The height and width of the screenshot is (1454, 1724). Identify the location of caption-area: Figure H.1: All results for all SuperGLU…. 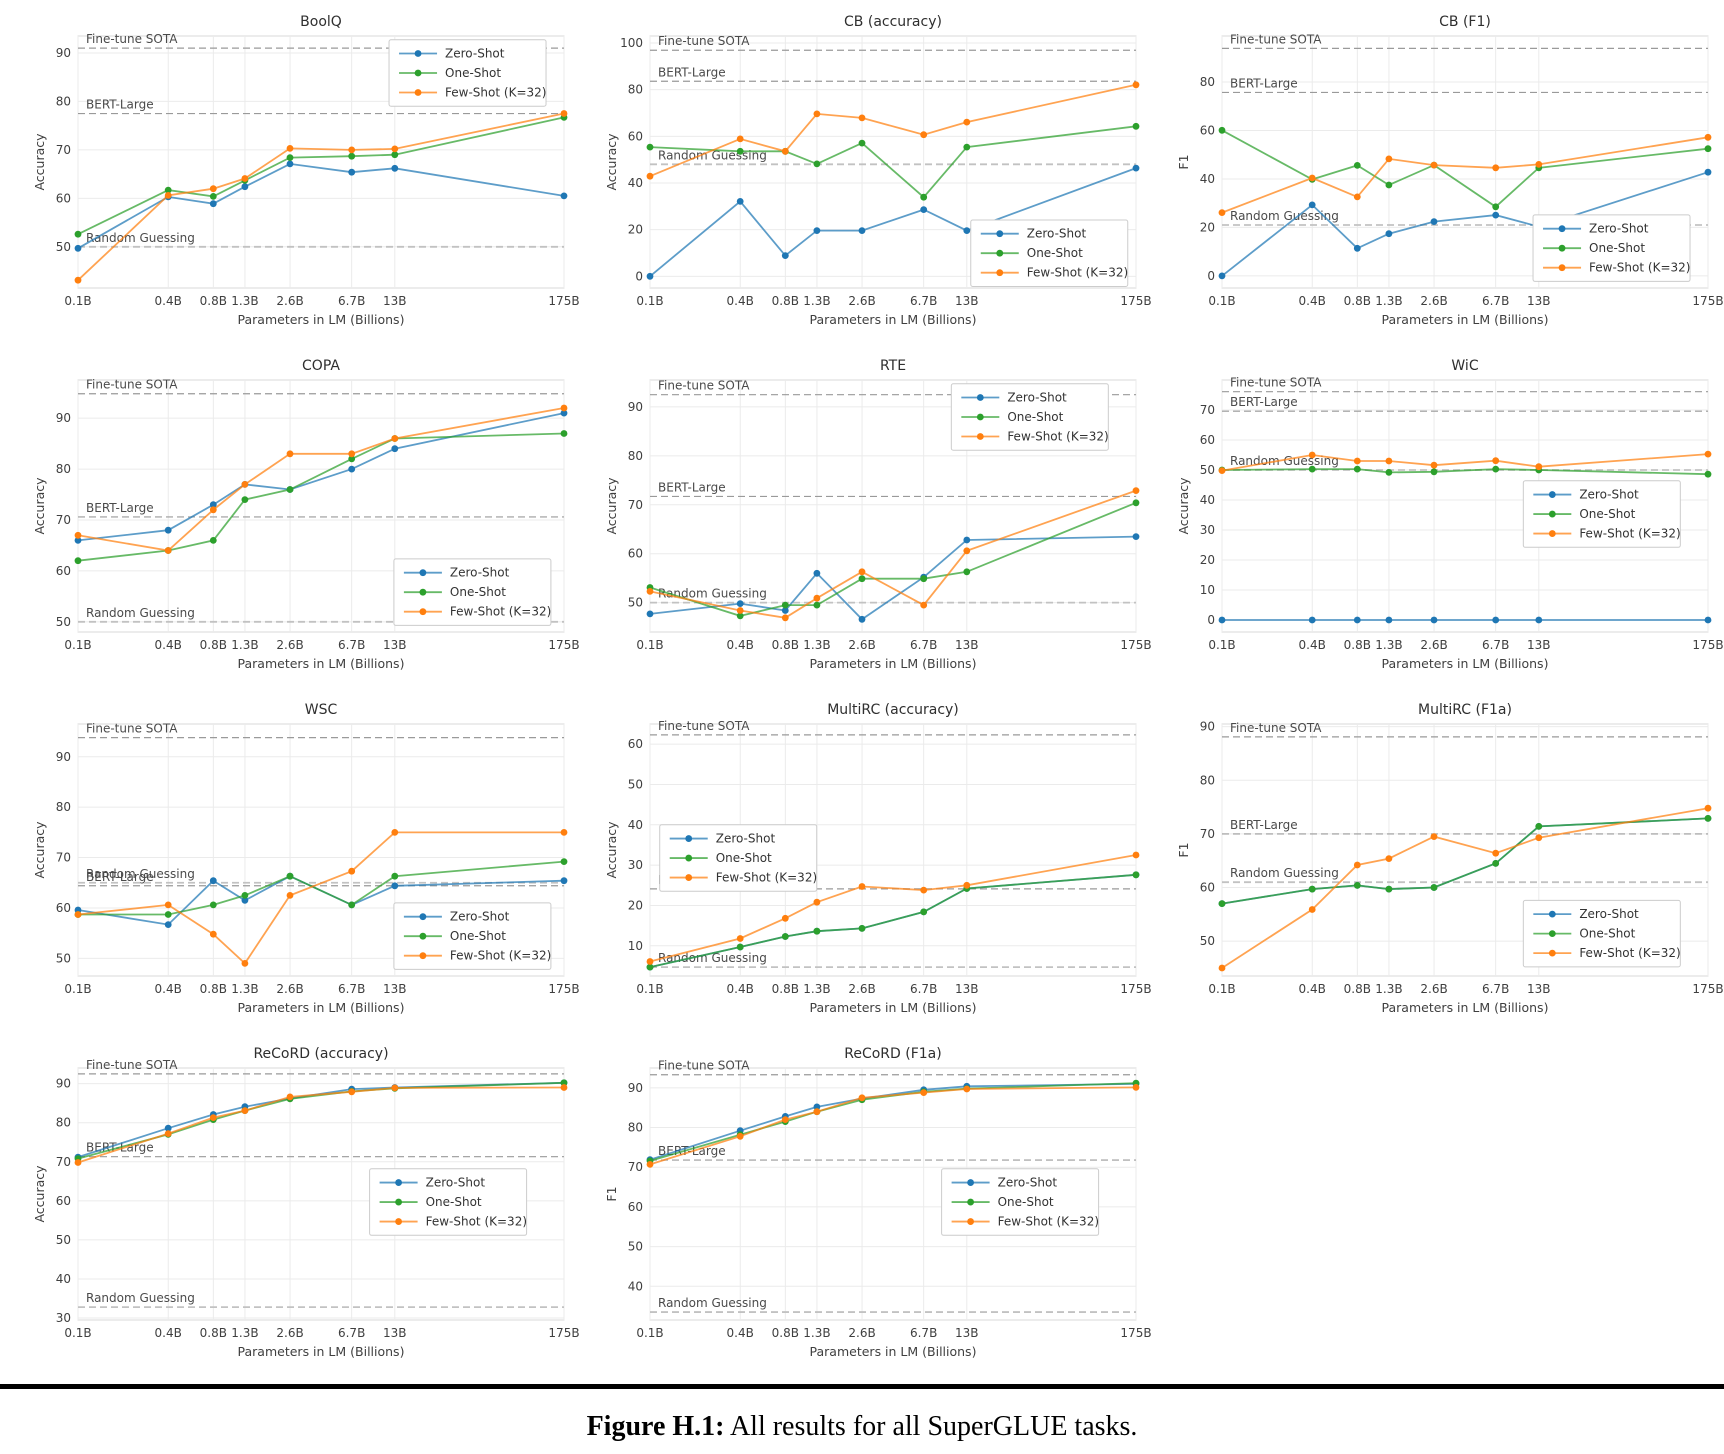
(862, 1413).